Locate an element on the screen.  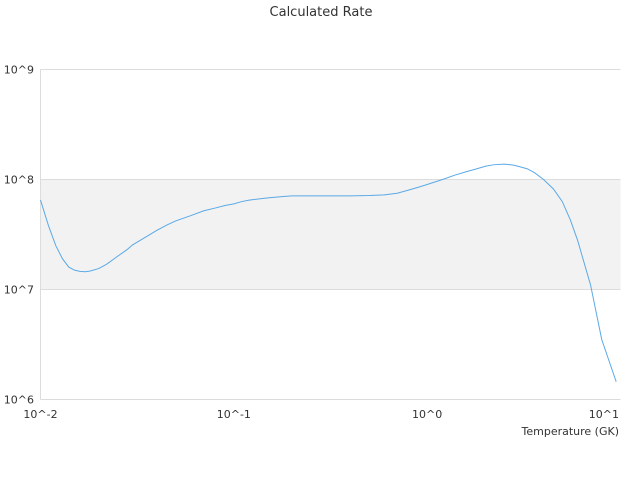
y-tick-label: 10^7 is located at coordinates (19, 290).